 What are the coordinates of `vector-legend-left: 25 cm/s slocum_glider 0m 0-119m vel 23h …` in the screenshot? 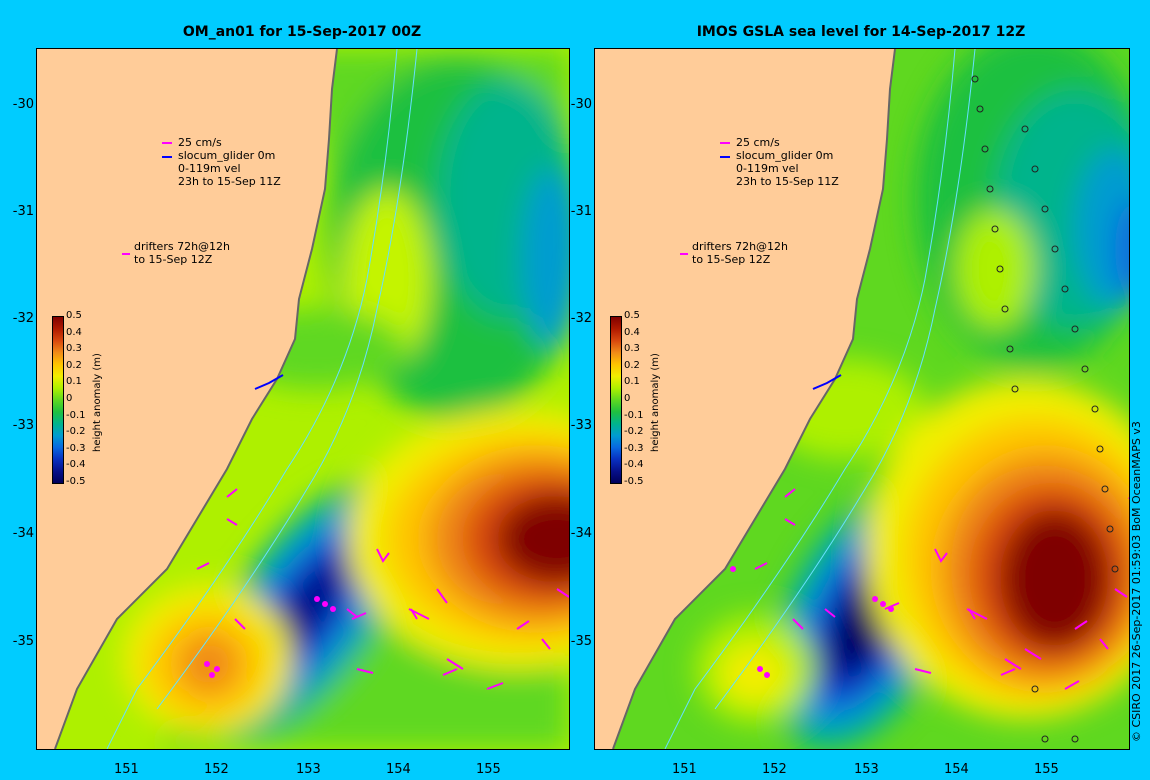 It's located at (221, 162).